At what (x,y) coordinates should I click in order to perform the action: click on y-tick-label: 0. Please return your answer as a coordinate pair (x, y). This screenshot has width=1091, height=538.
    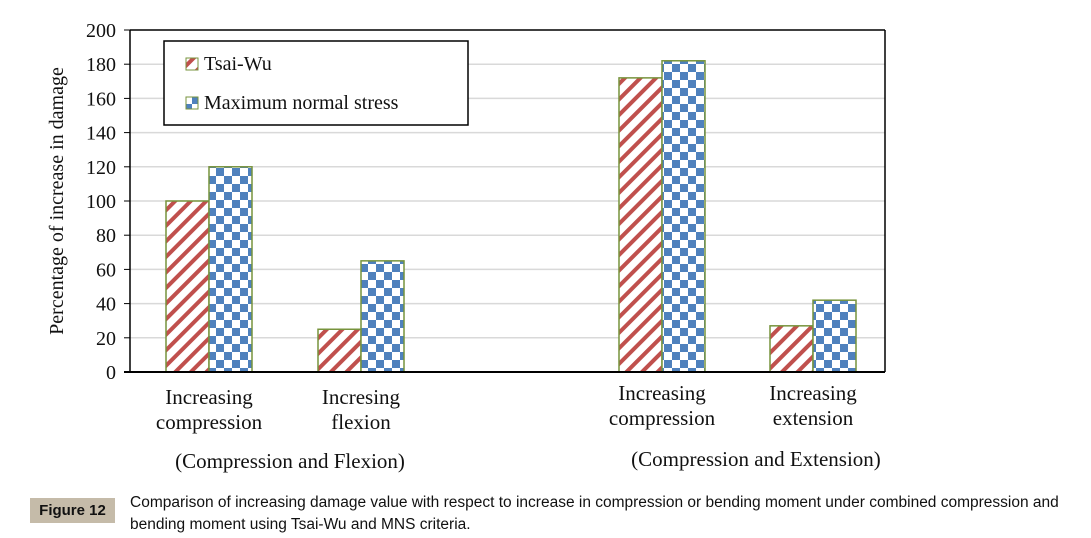
    Looking at the image, I should click on (111, 373).